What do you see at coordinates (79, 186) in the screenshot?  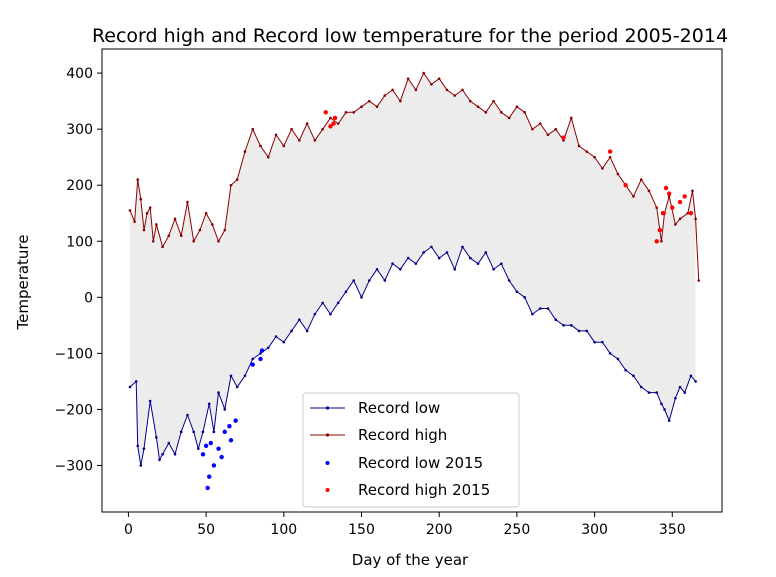 I see `y-tick-label: 200` at bounding box center [79, 186].